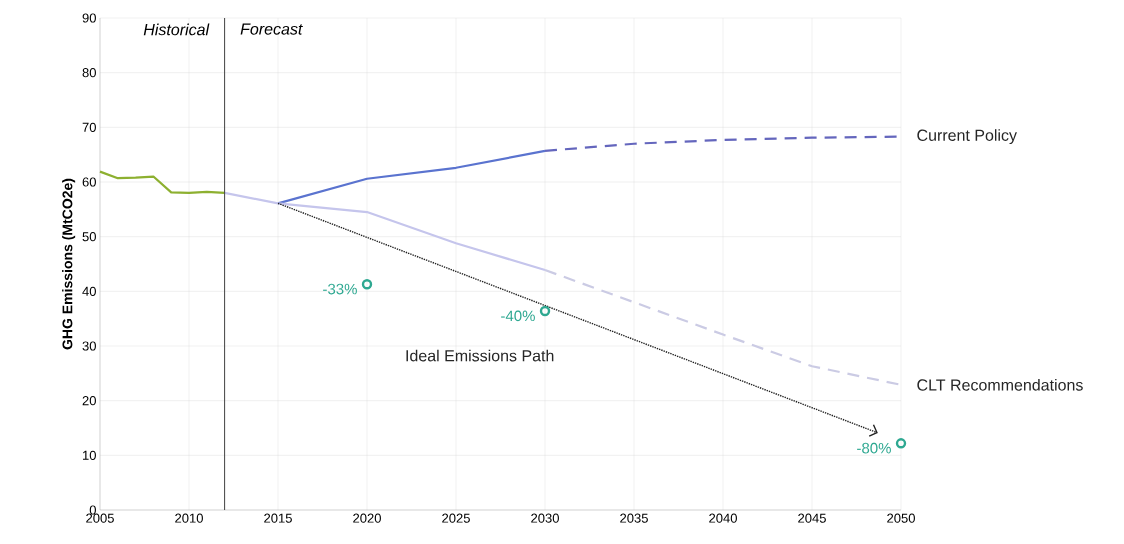 The image size is (1124, 544). I want to click on x-tick-label: 2010, so click(189, 518).